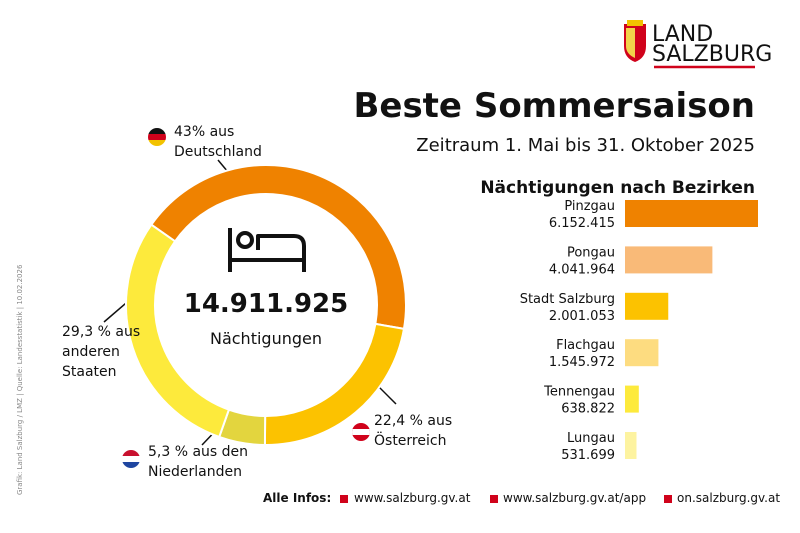 Image resolution: width=800 pixels, height=533 pixels. I want to click on subtitle: Zeitraum 1. Mai bis 31. Oktober 2025, so click(585, 145).